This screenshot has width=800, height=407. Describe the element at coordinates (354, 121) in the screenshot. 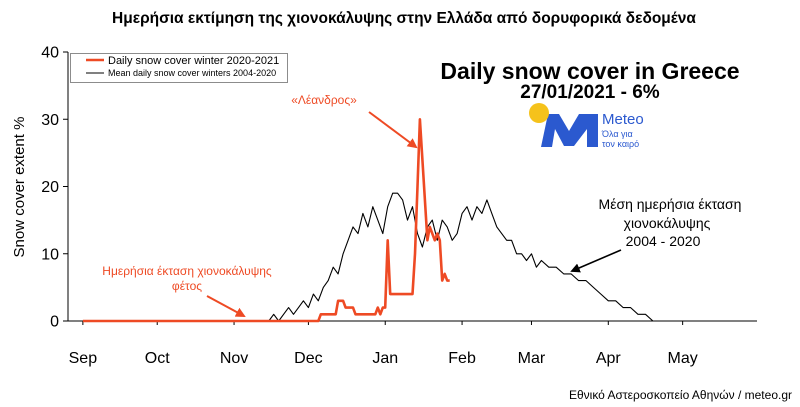

I see `annotation-leandros: «Λέανδρος»` at that location.